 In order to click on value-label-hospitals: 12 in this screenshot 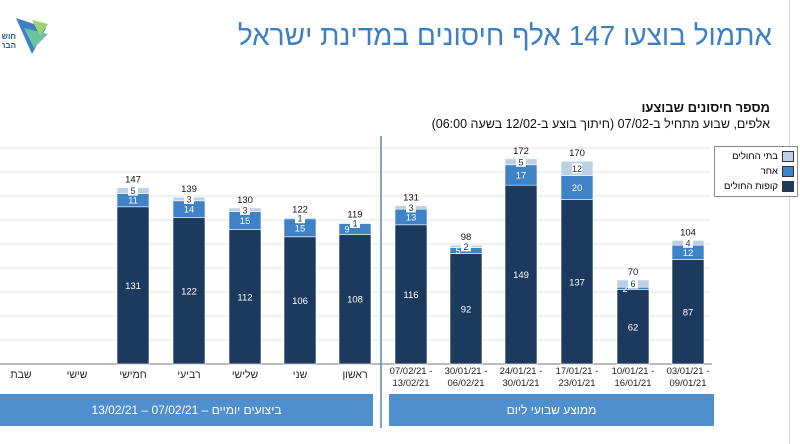, I will do `click(577, 169)`.